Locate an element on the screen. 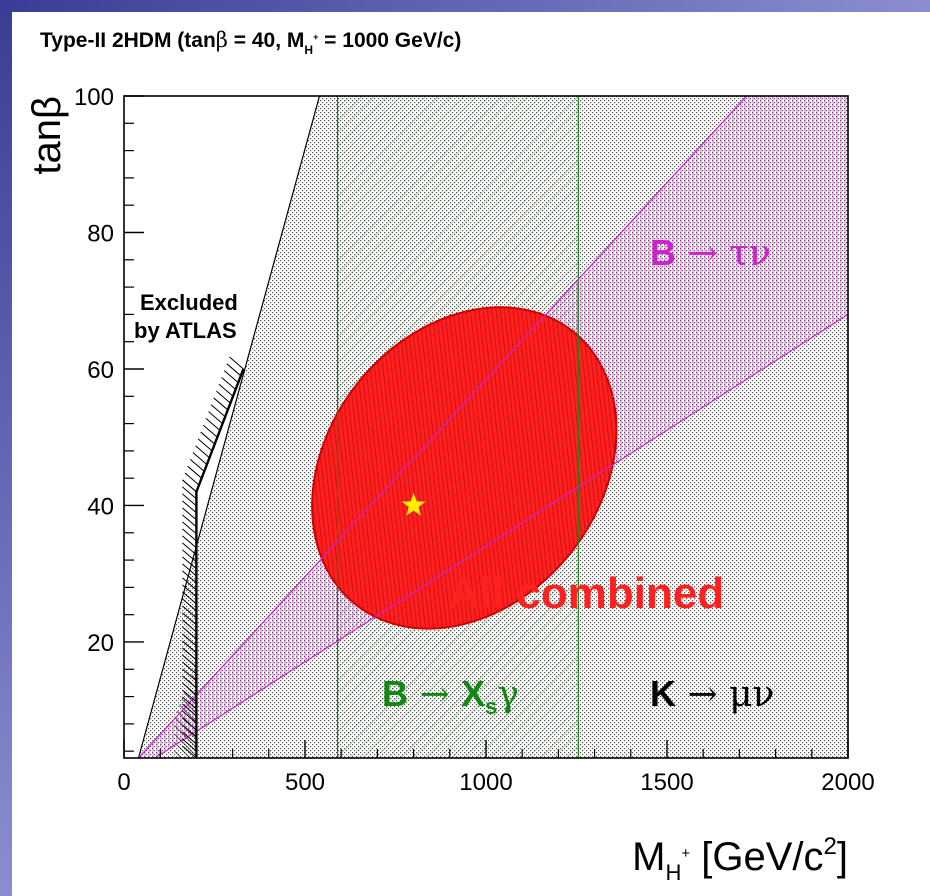 The image size is (930, 896). excluded-overlap-hatch is located at coordinates (185, 710).